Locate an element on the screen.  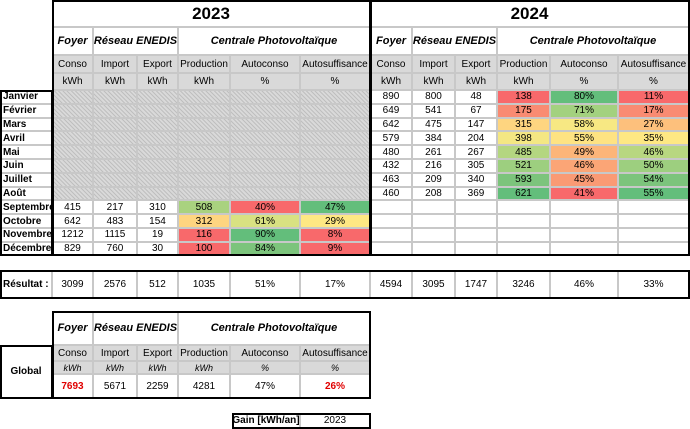
group-header: Réseau ENEDIS is located at coordinates (135, 41).